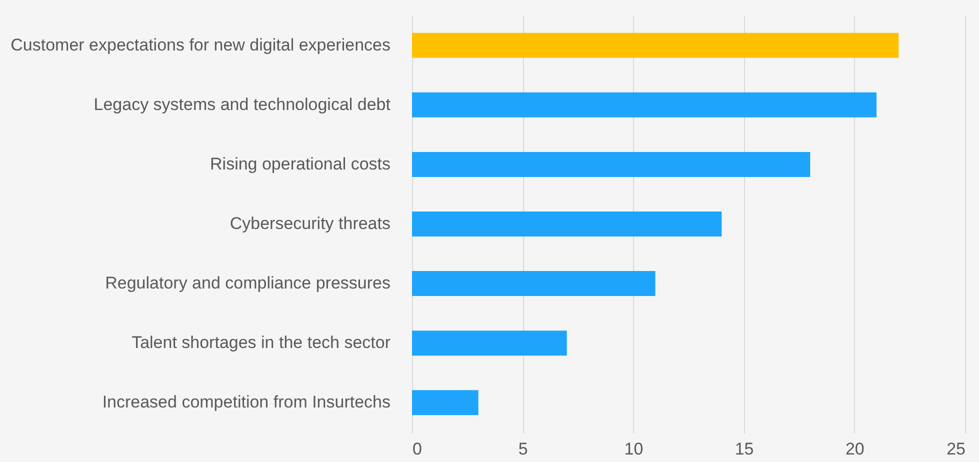 This screenshot has height=462, width=979. What do you see at coordinates (242, 104) in the screenshot?
I see `y-tick-label: Legacy systems and technological debt` at bounding box center [242, 104].